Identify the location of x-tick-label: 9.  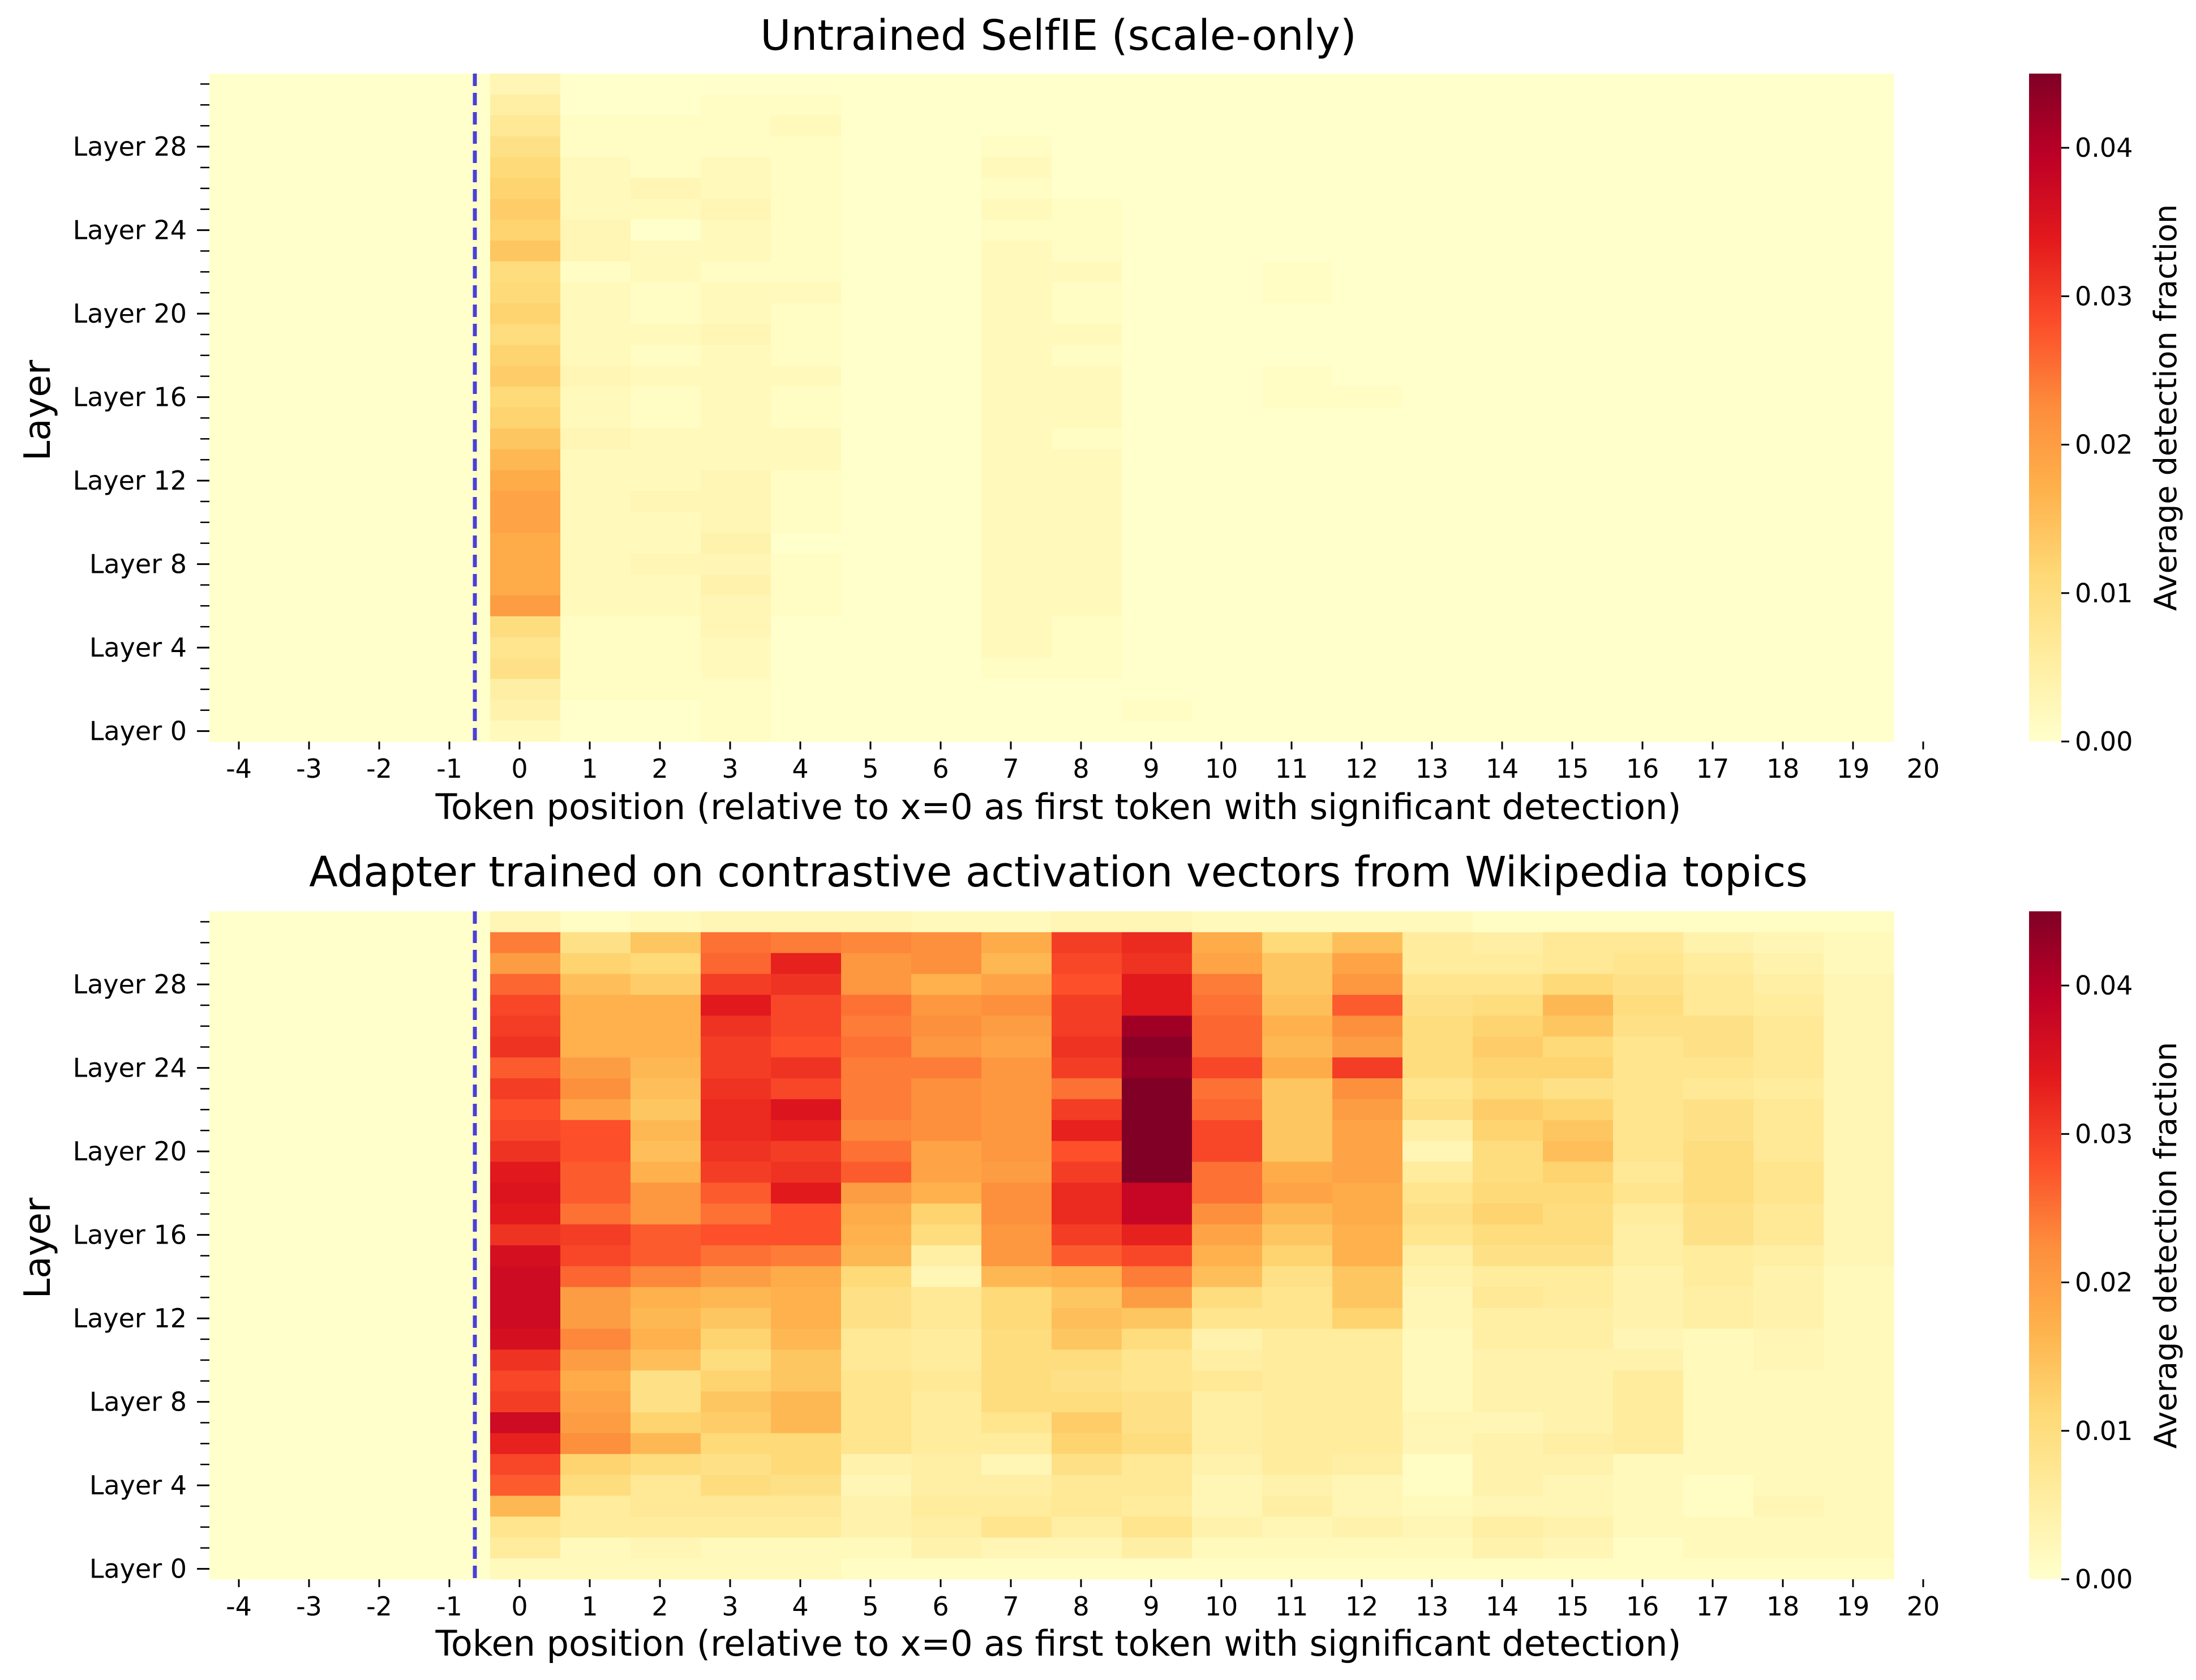
(1151, 1606).